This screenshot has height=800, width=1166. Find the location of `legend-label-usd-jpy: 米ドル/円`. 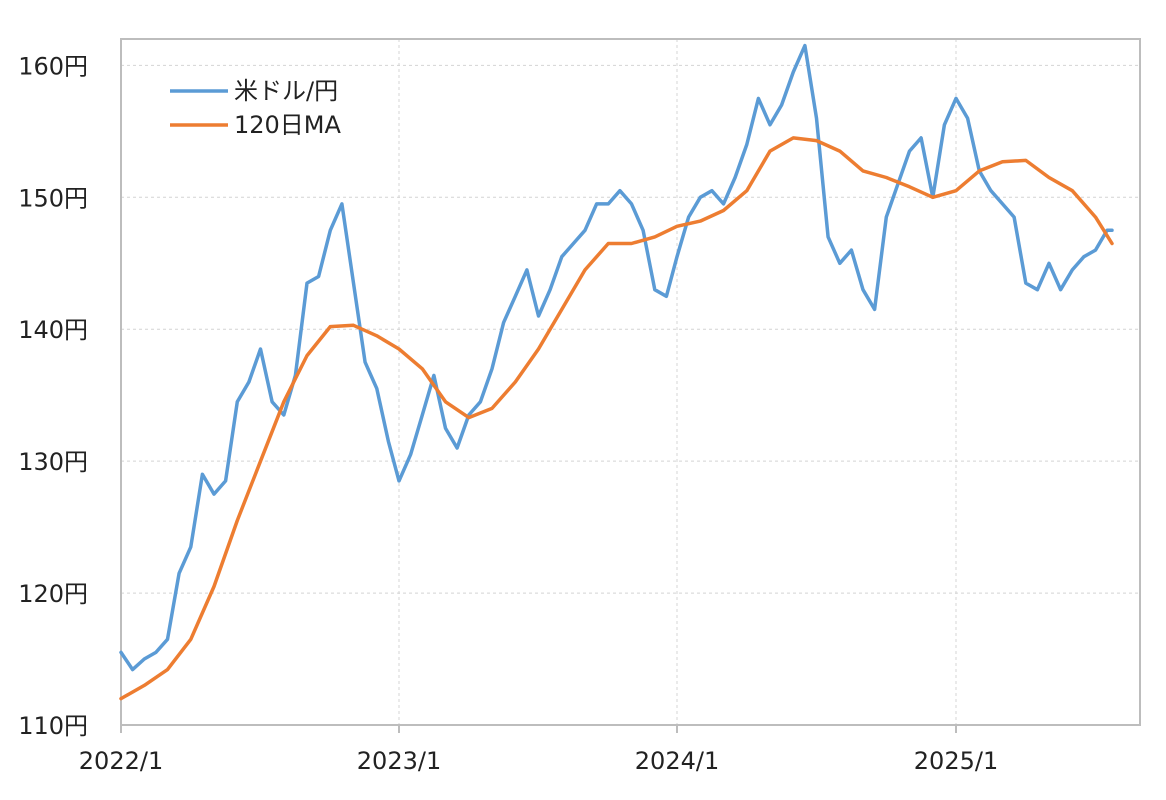

legend-label-usd-jpy: 米ドル/円 is located at coordinates (286, 91).